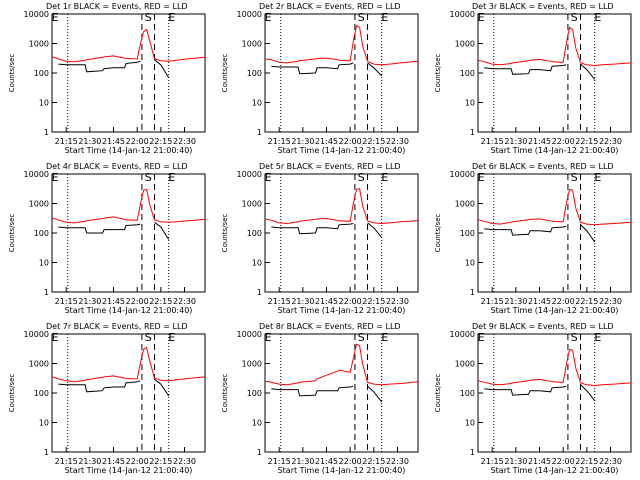 This screenshot has height=480, width=640. What do you see at coordinates (117, 6) in the screenshot?
I see `chart-title: Det 1r BLACK = Events, RED = LLD` at bounding box center [117, 6].